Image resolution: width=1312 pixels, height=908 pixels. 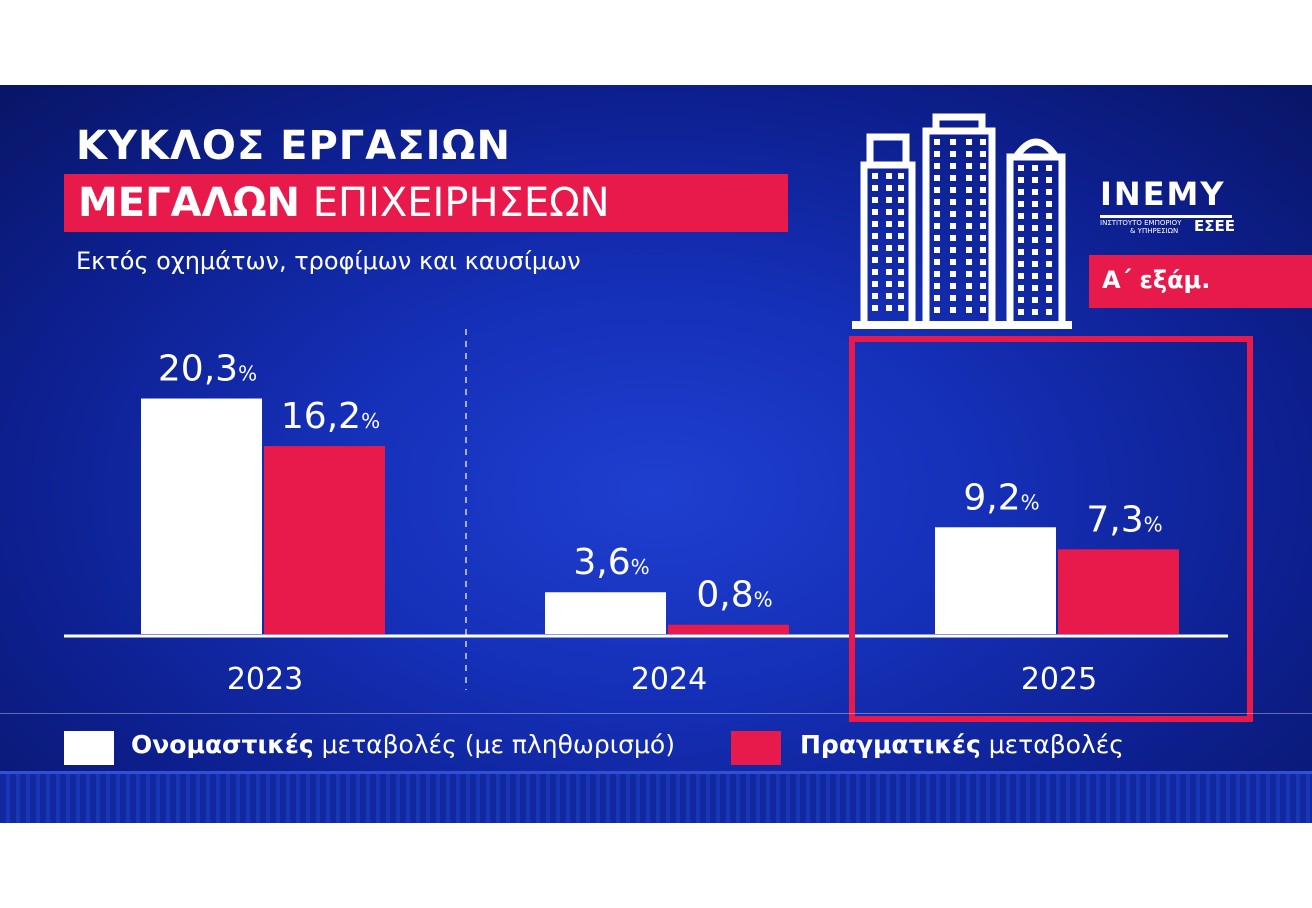 I want to click on legend-label-real: Πραγματικές μεταβολές, so click(x=962, y=744).